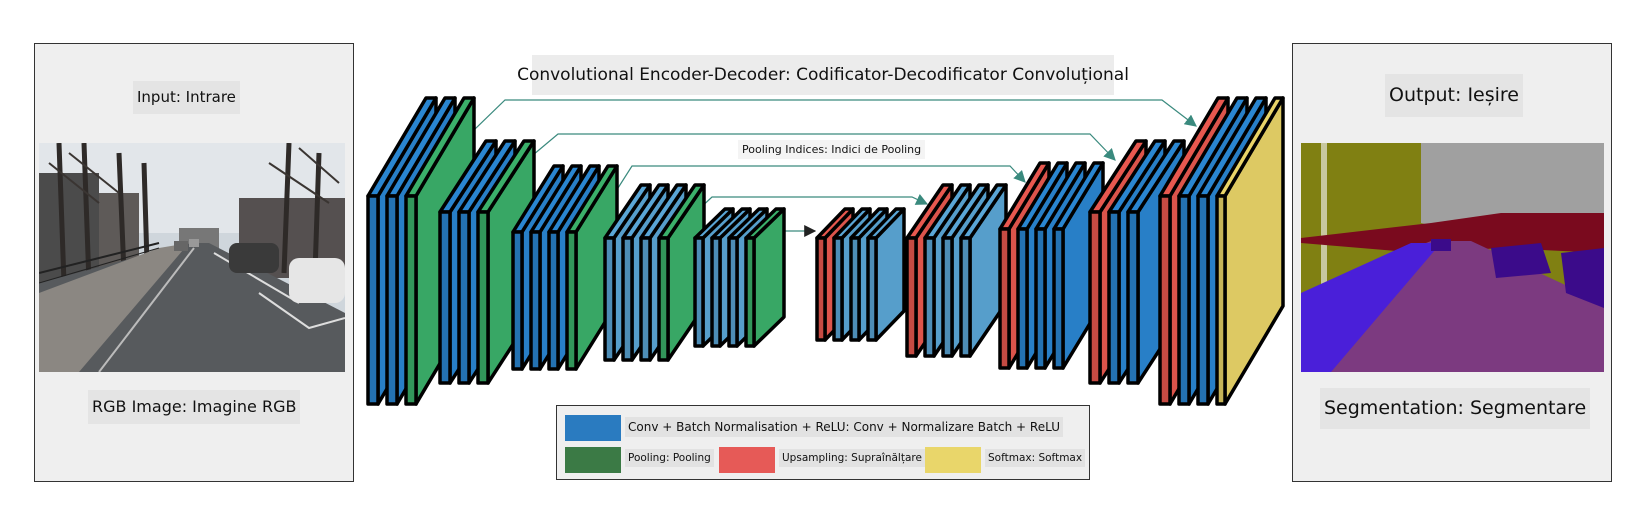 This screenshot has width=1645, height=530. I want to click on pooling-block, so click(765, 277).